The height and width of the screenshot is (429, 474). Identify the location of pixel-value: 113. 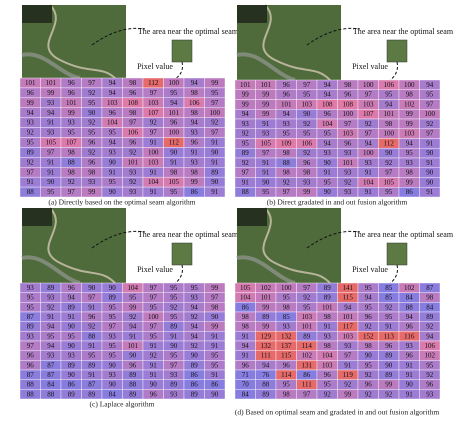
(389, 336).